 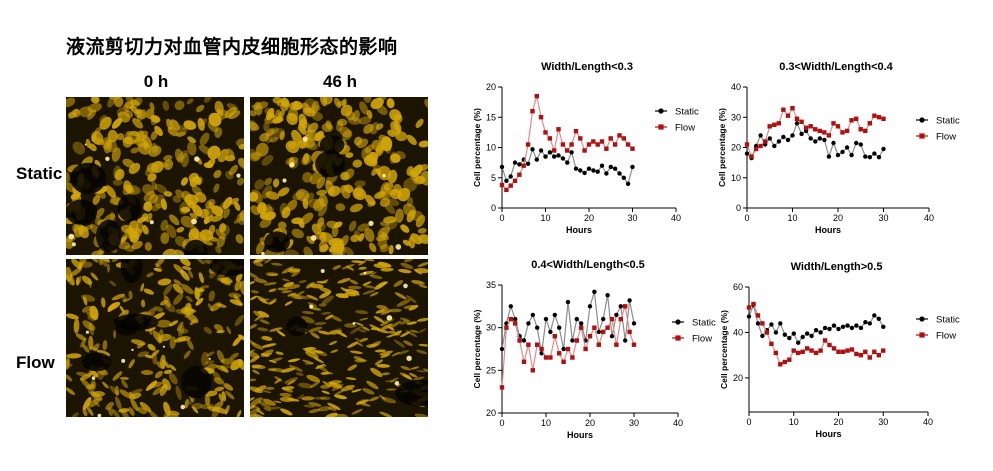 I want to click on x-tick-label: 20, so click(x=838, y=422).